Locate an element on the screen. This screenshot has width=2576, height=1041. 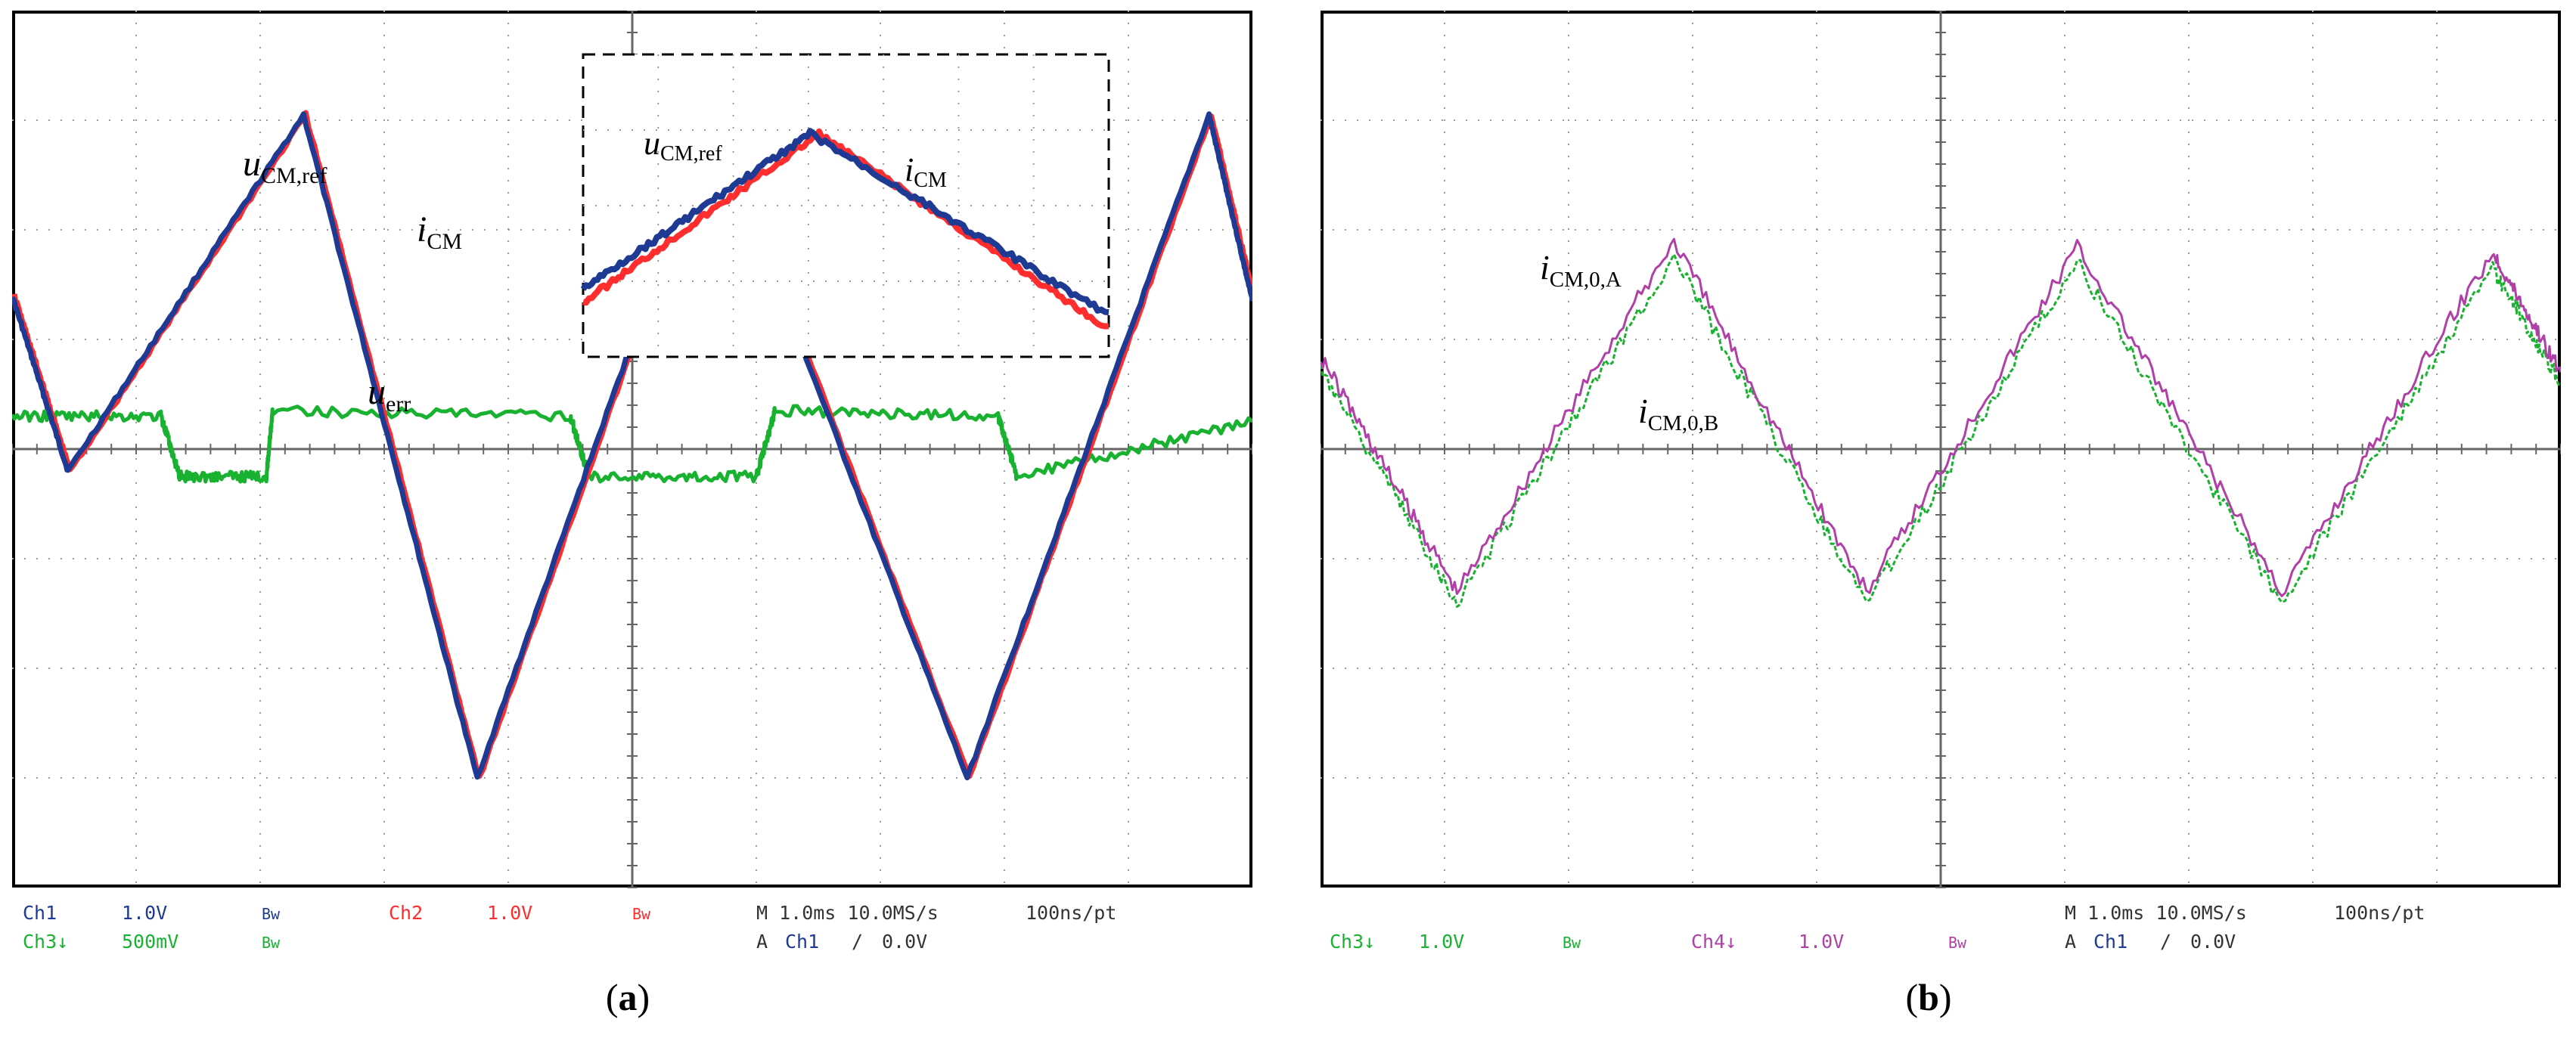
readout-bw2: Bw is located at coordinates (641, 914).